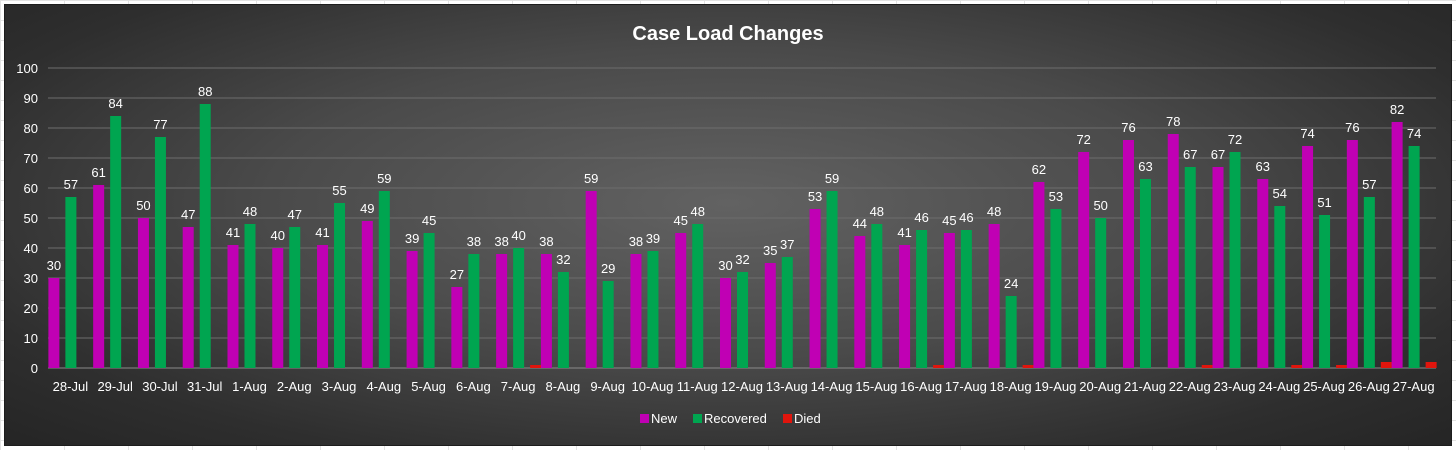  Describe the element at coordinates (518, 235) in the screenshot. I see `data-label-recovered: 40` at that location.